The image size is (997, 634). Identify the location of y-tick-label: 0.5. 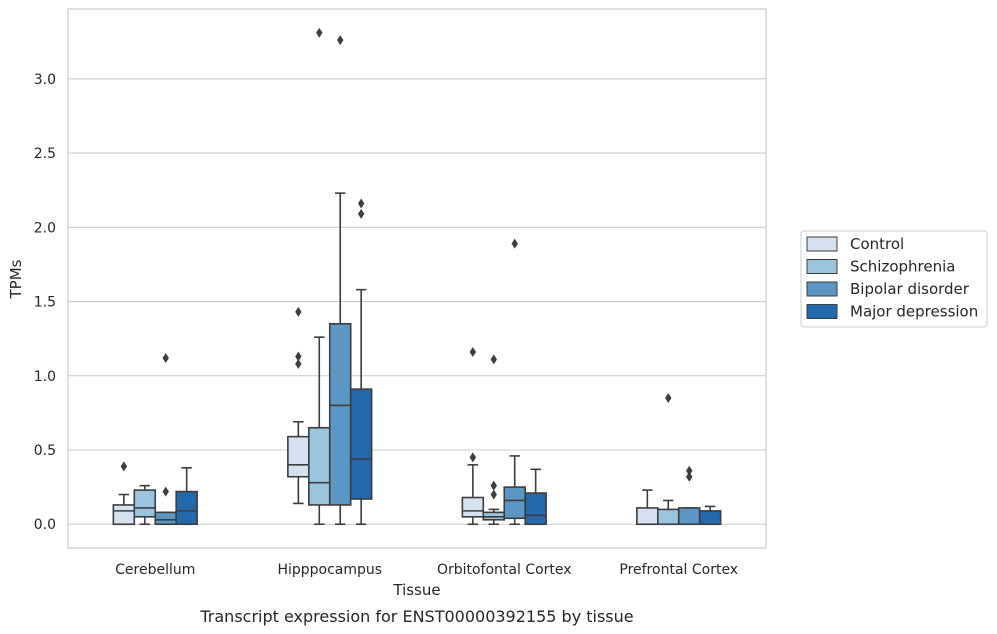
(45, 451).